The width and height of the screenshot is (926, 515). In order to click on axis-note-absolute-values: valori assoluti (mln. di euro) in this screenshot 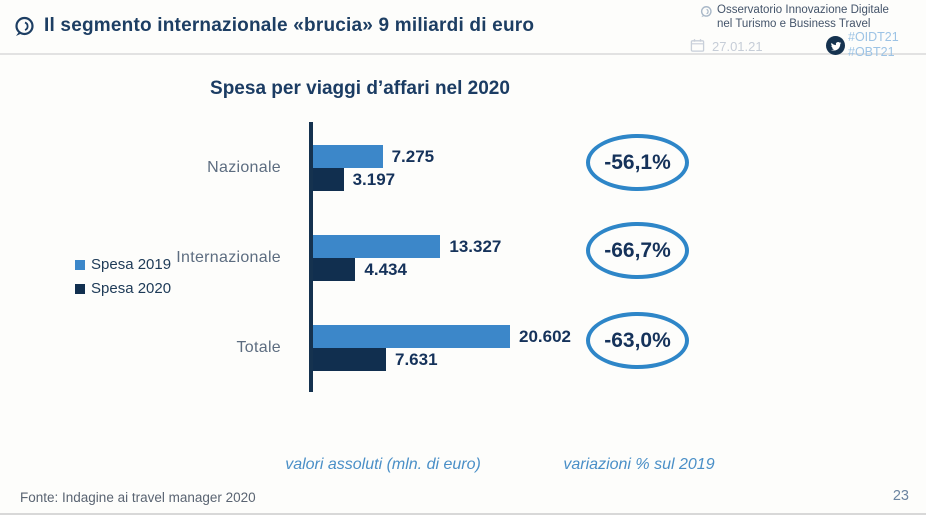, I will do `click(383, 464)`.